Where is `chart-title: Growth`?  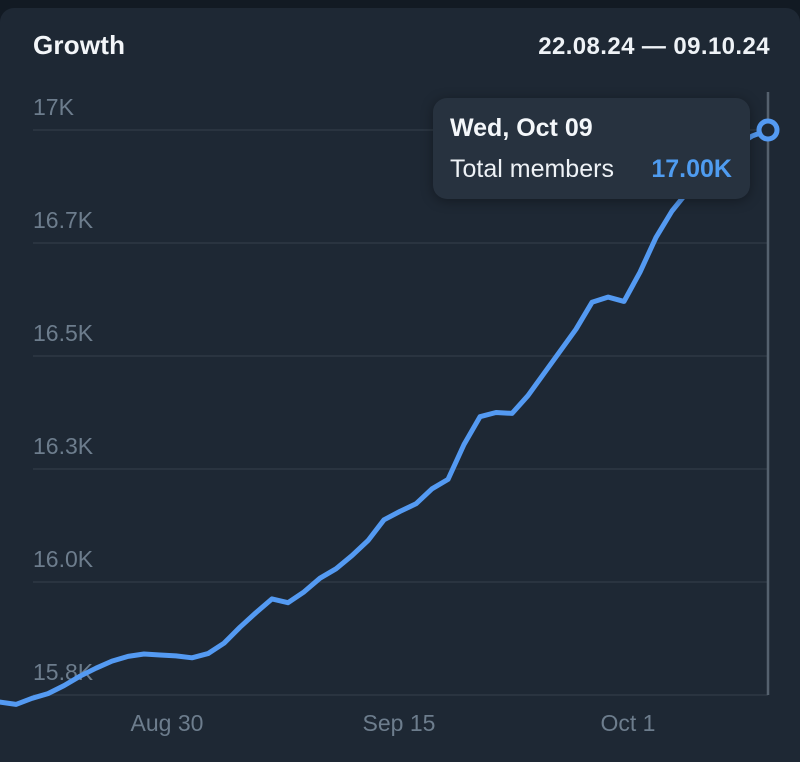
chart-title: Growth is located at coordinates (79, 45).